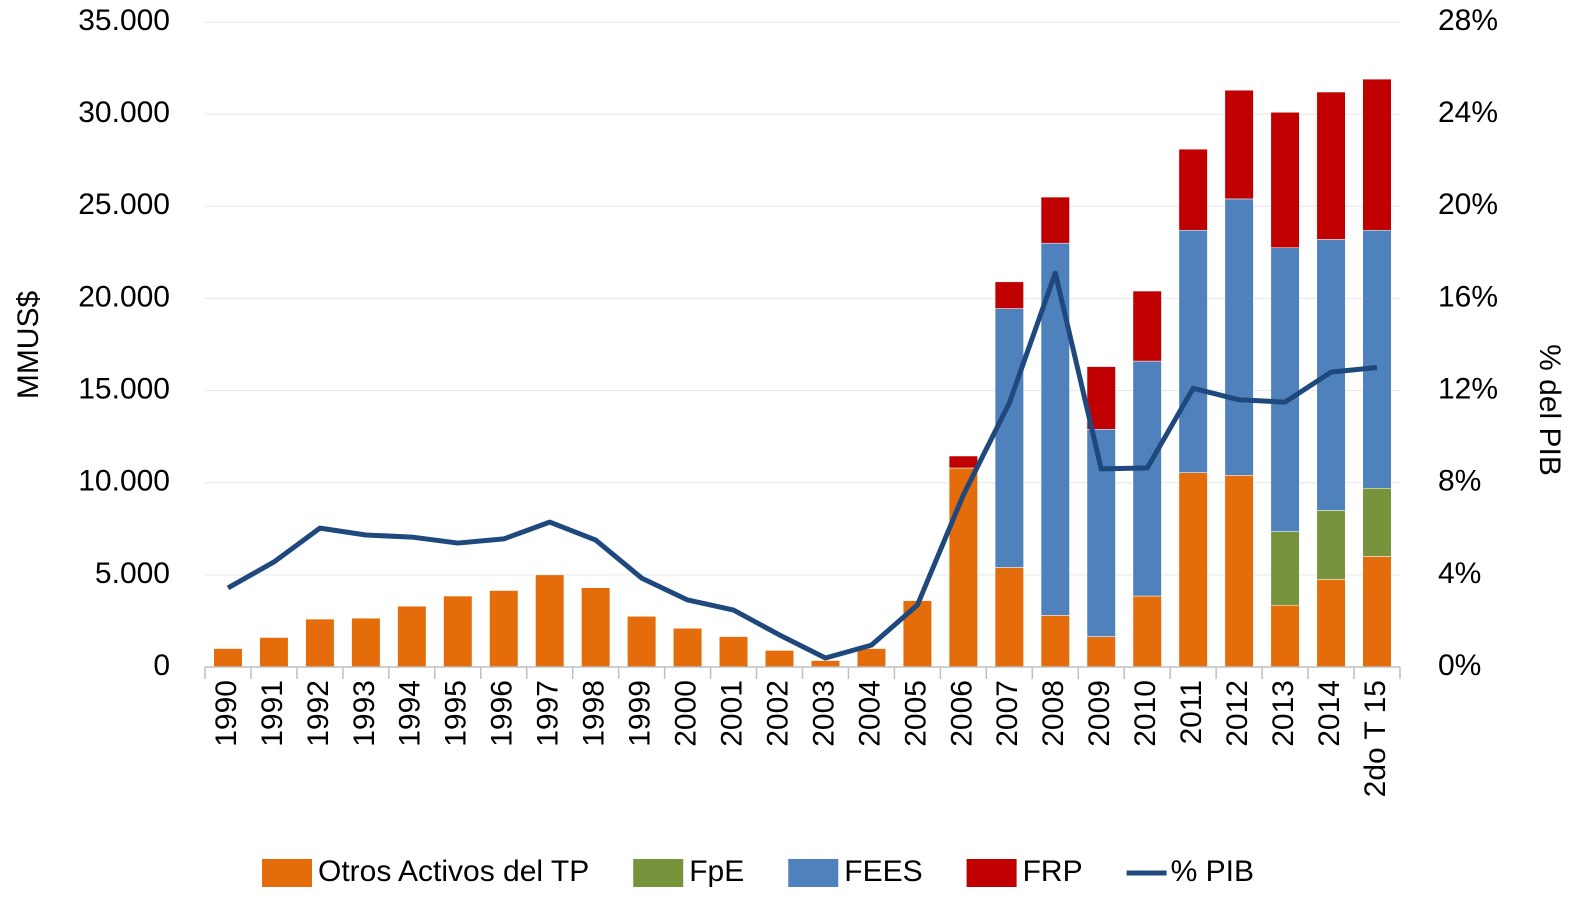 The height and width of the screenshot is (900, 1578). I want to click on legend-label: % PIB, so click(1212, 871).